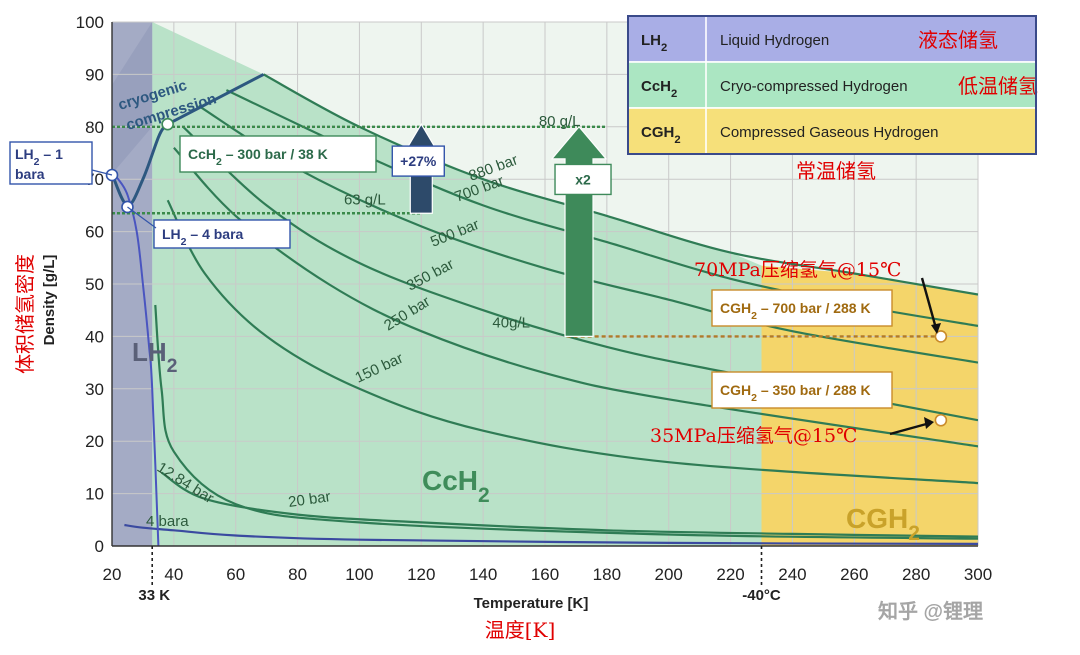 The width and height of the screenshot is (1080, 655). I want to click on isobar-label: 4 bara, so click(167, 521).